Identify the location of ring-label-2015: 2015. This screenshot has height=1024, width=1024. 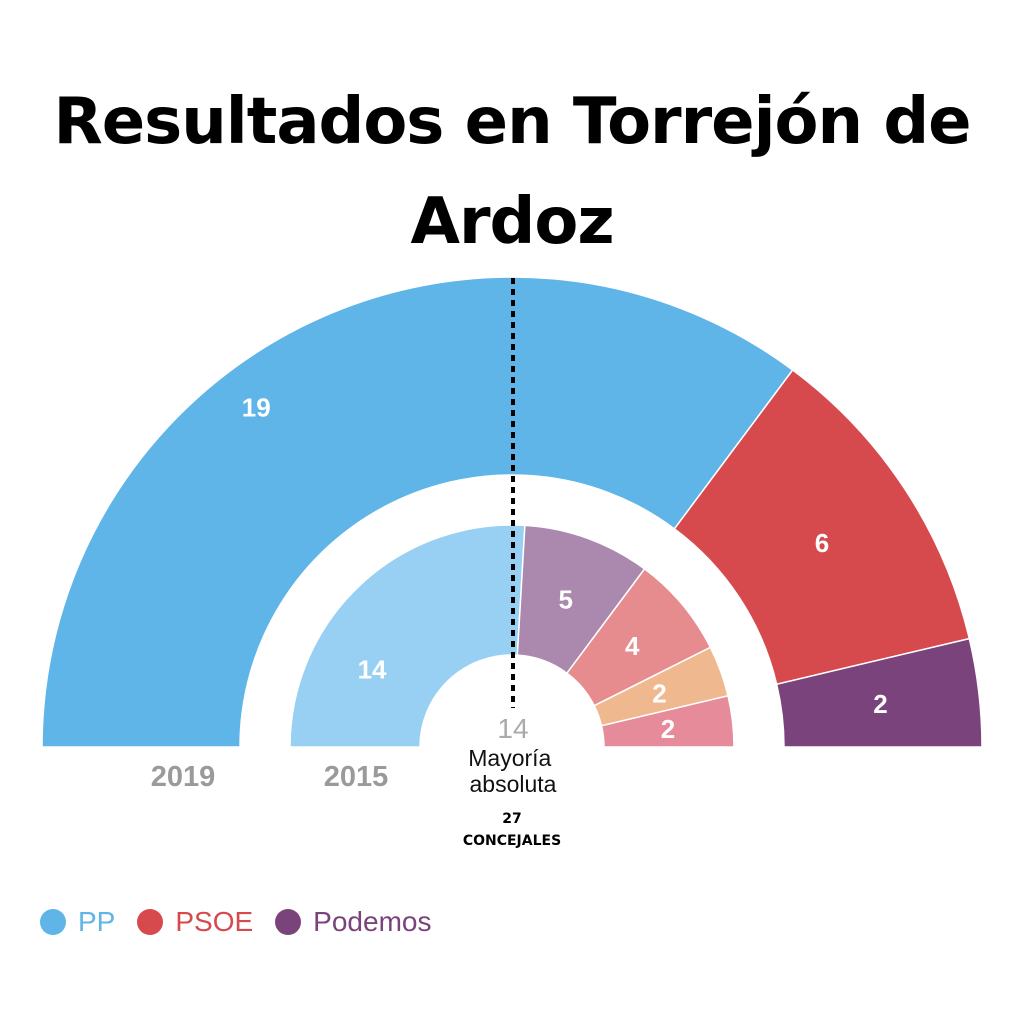
(356, 777).